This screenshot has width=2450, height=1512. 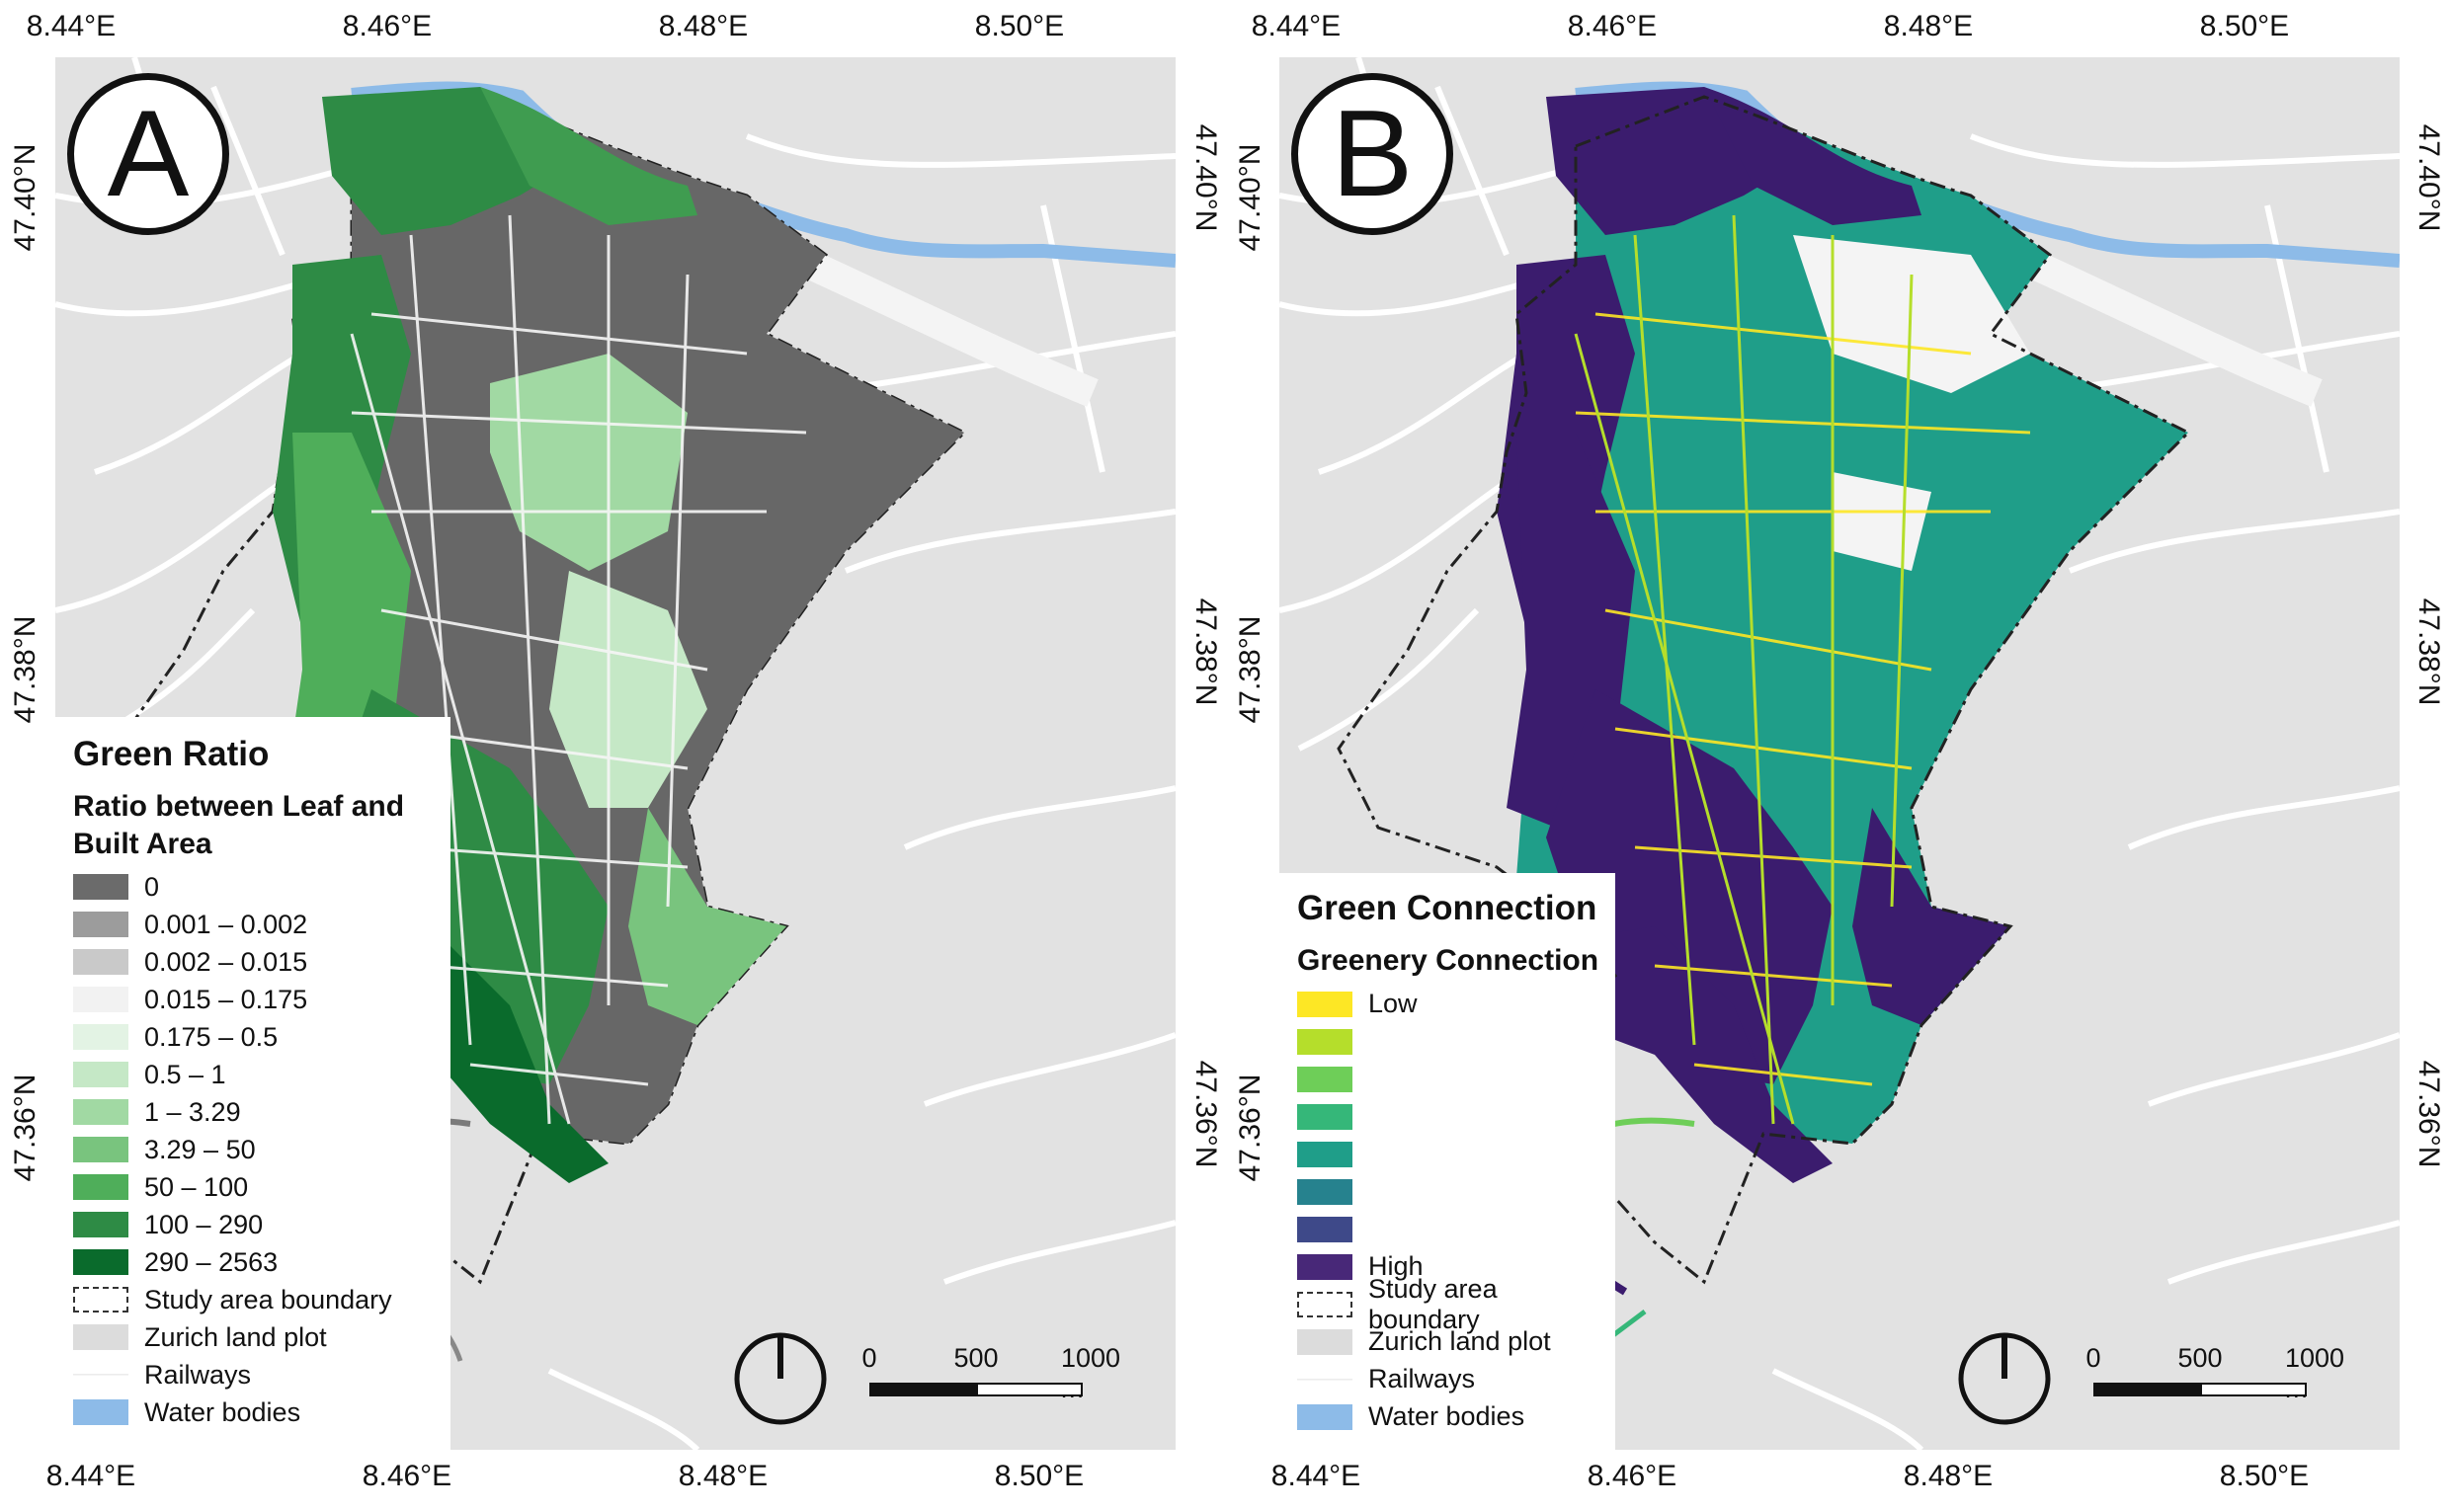 I want to click on panel-b-badge-letter: B, so click(x=1372, y=154).